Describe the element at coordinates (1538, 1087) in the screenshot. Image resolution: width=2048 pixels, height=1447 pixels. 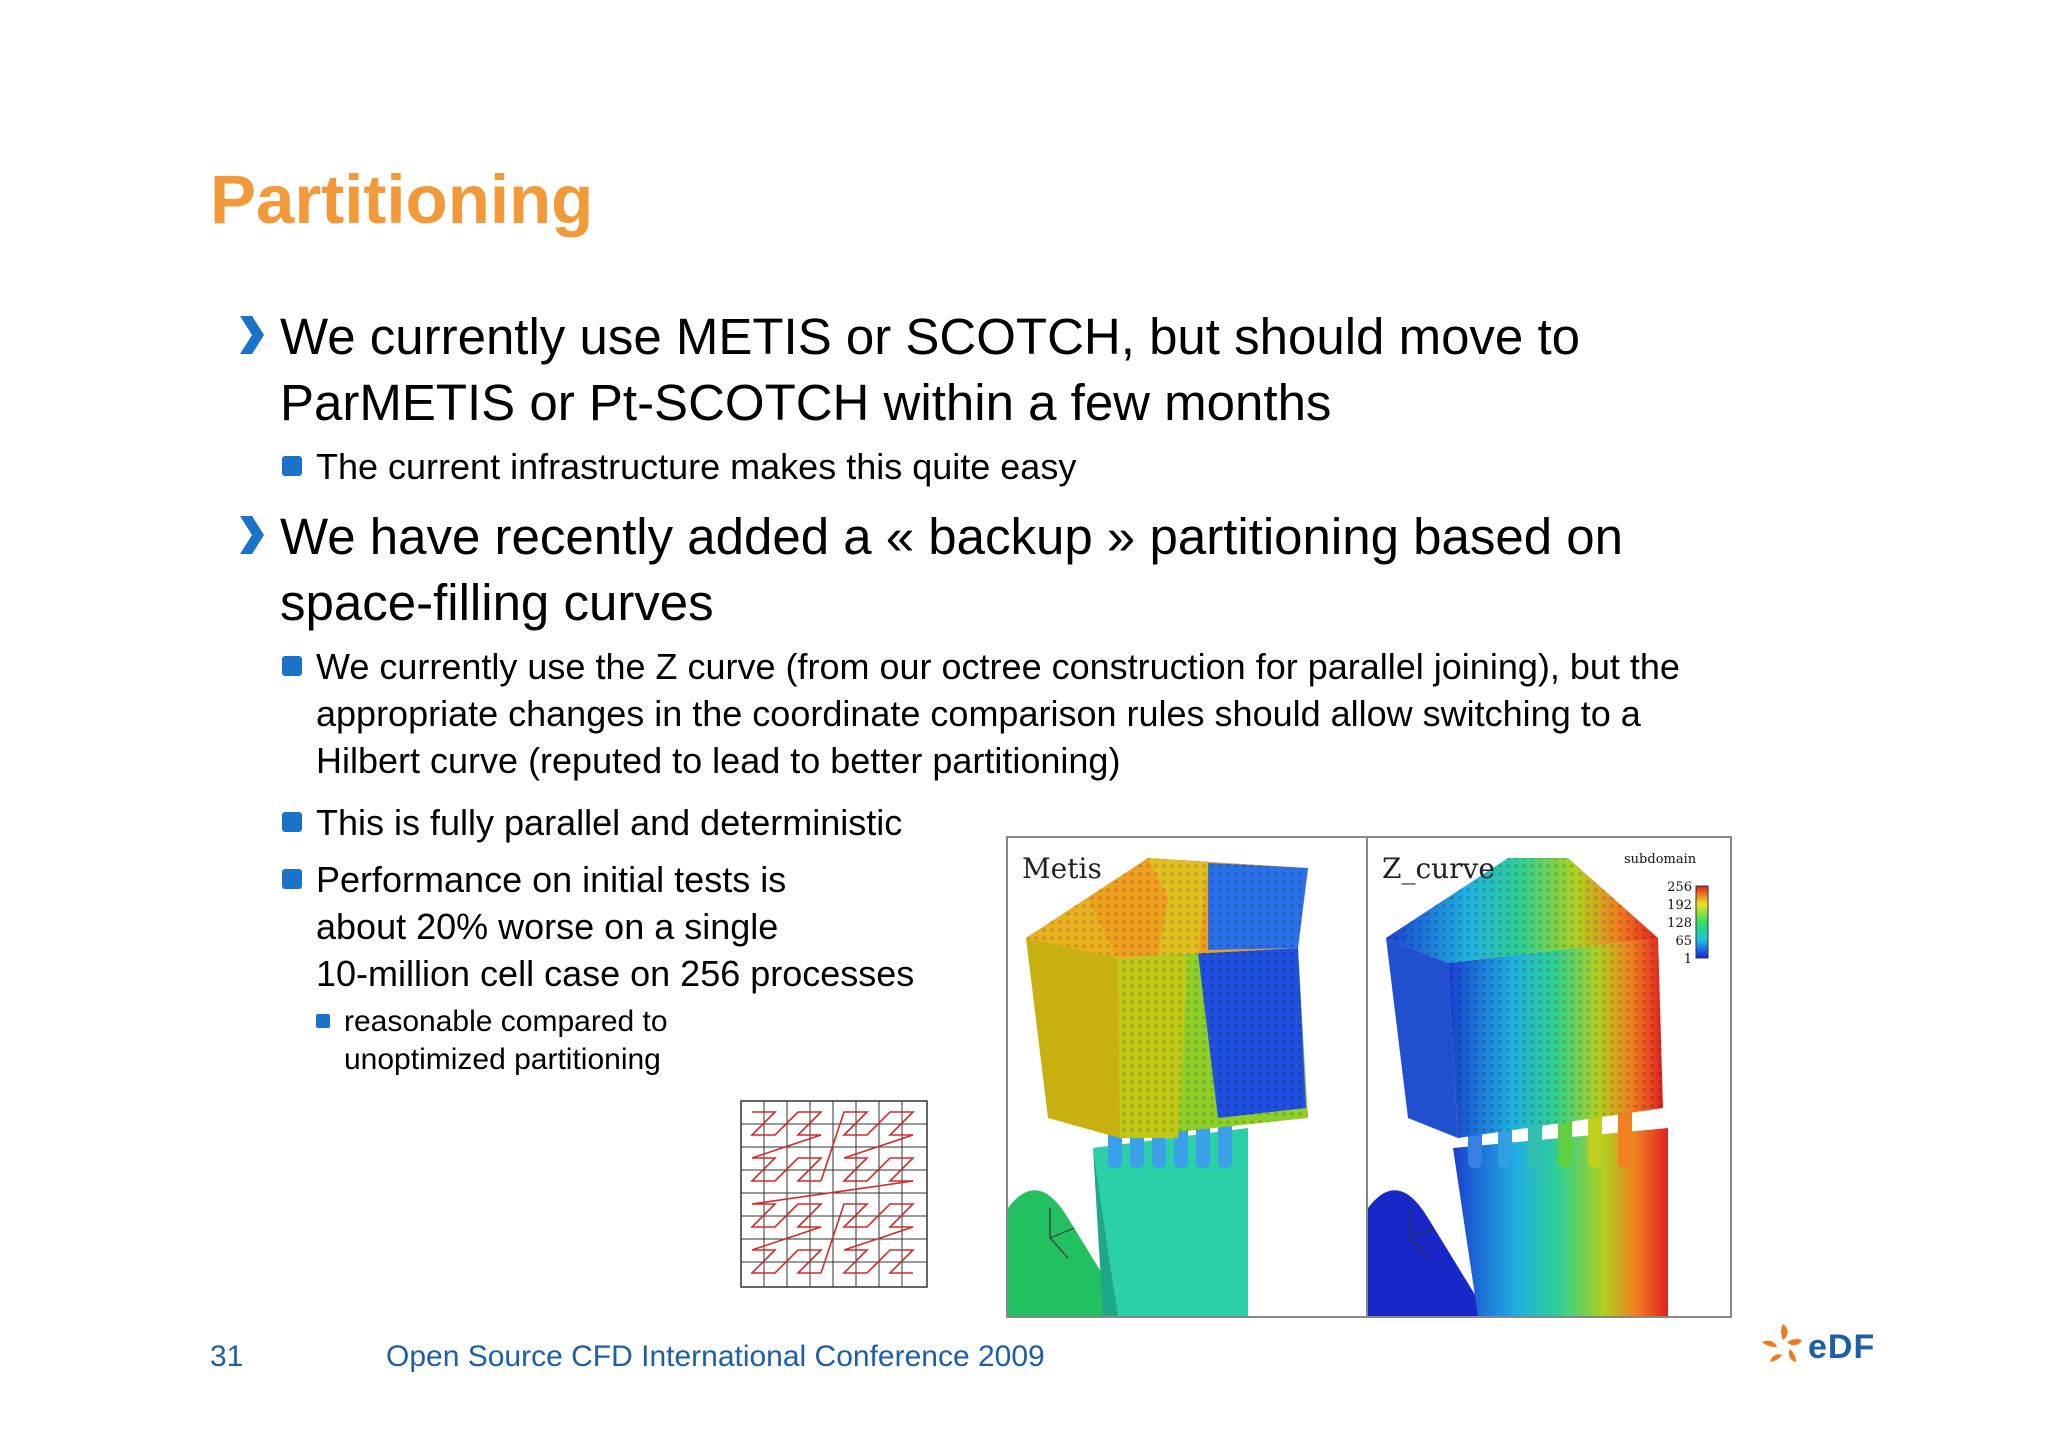
I see `z-curve-partition-render` at that location.